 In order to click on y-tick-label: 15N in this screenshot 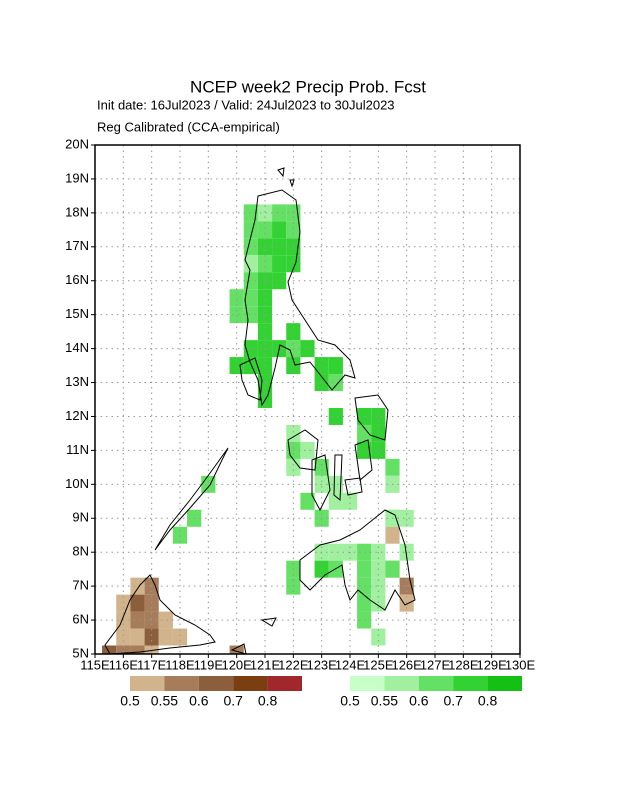, I will do `click(77, 313)`.